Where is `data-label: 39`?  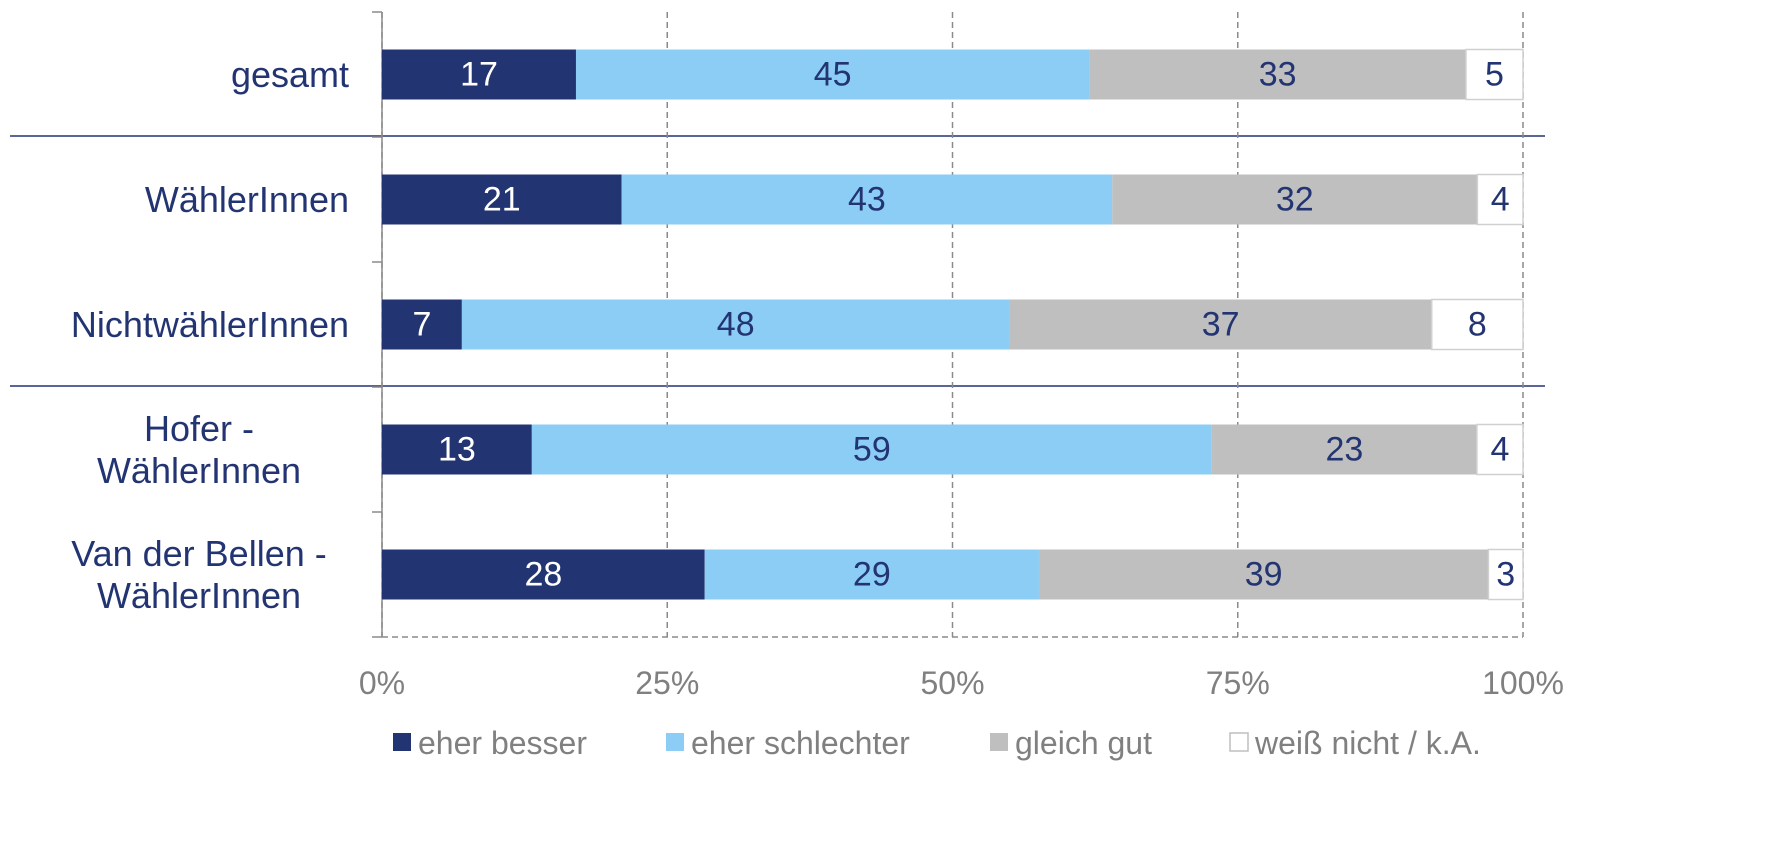
data-label: 39 is located at coordinates (1264, 575).